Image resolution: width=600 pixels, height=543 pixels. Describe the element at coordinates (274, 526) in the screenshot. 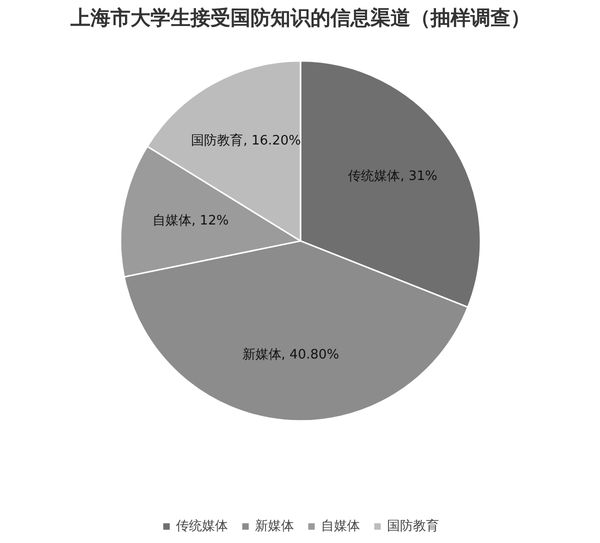

I see `legend-label: 新媒体` at that location.